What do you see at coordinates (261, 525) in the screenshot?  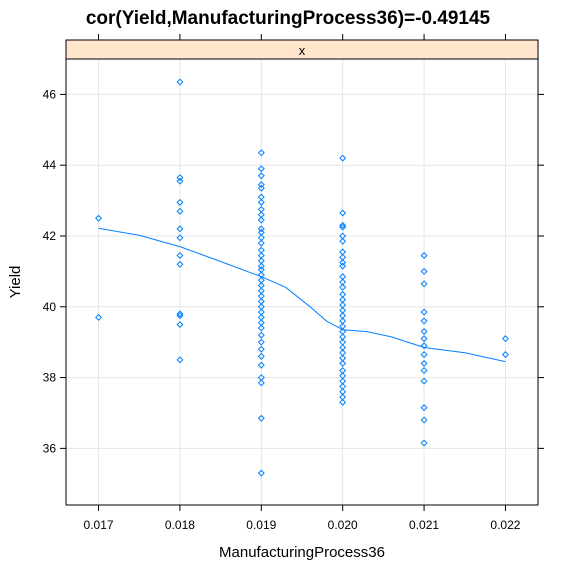 I see `x-tick-label: 0.019` at bounding box center [261, 525].